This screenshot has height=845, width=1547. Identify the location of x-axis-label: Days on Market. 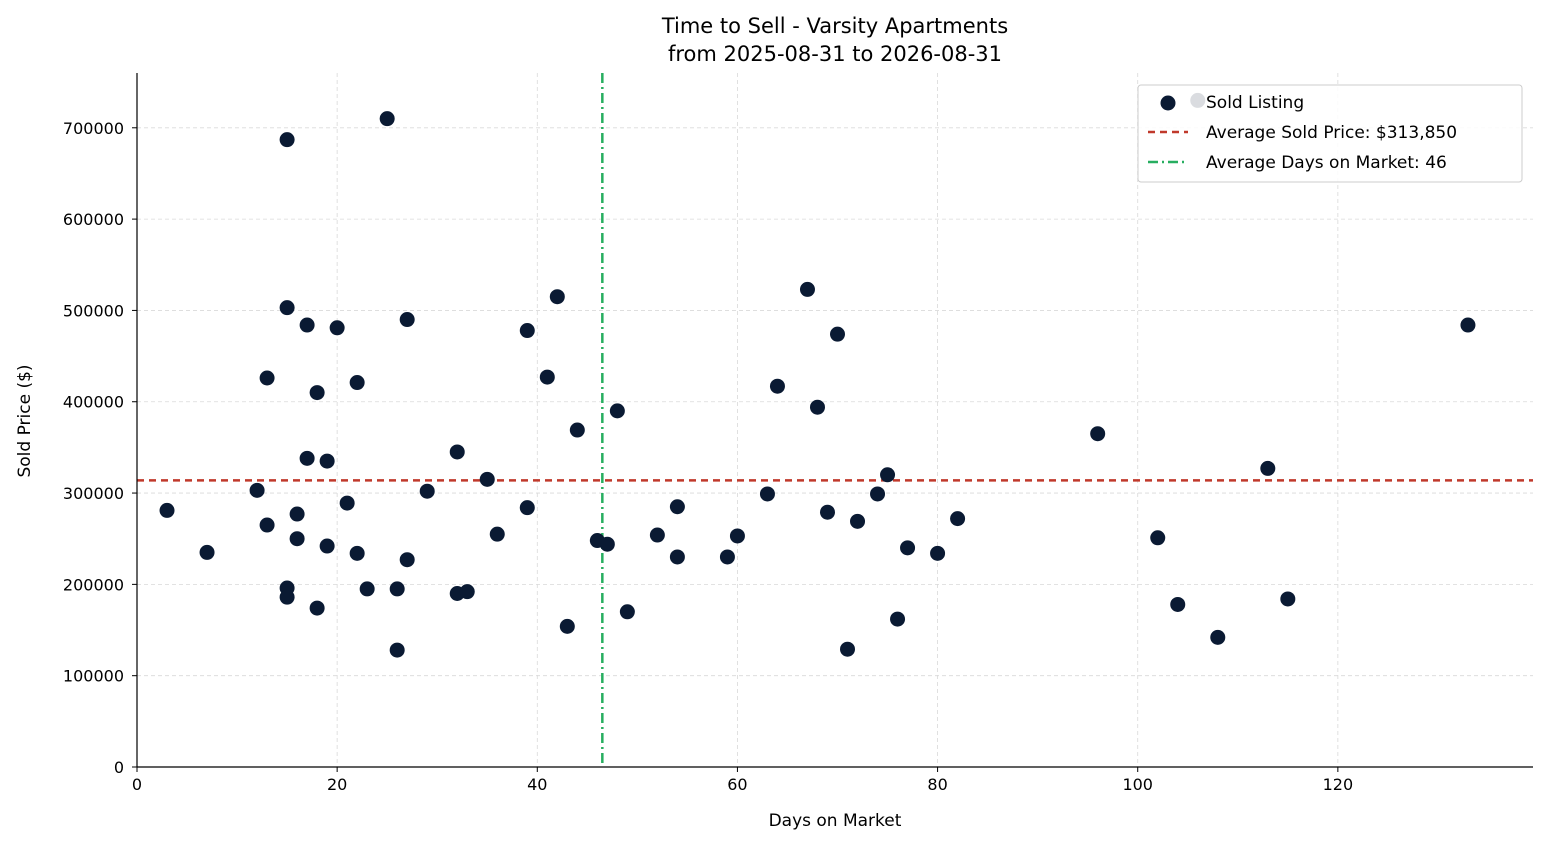
(835, 821).